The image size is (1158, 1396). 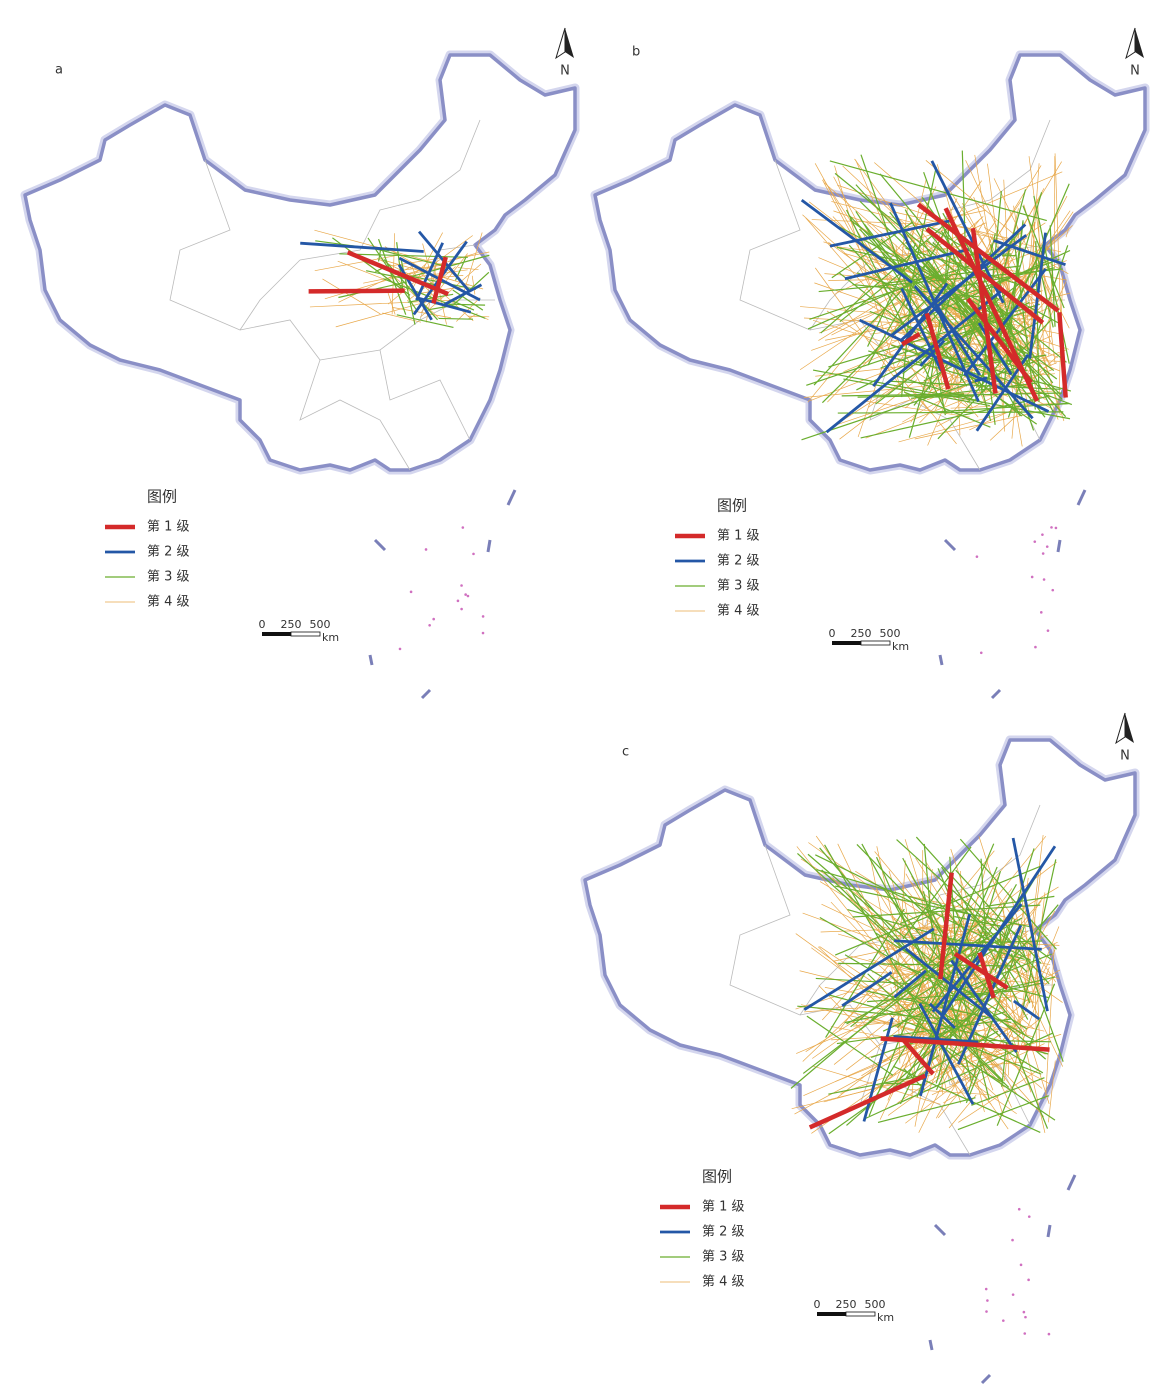 I want to click on north-label: N, so click(x=1125, y=756).